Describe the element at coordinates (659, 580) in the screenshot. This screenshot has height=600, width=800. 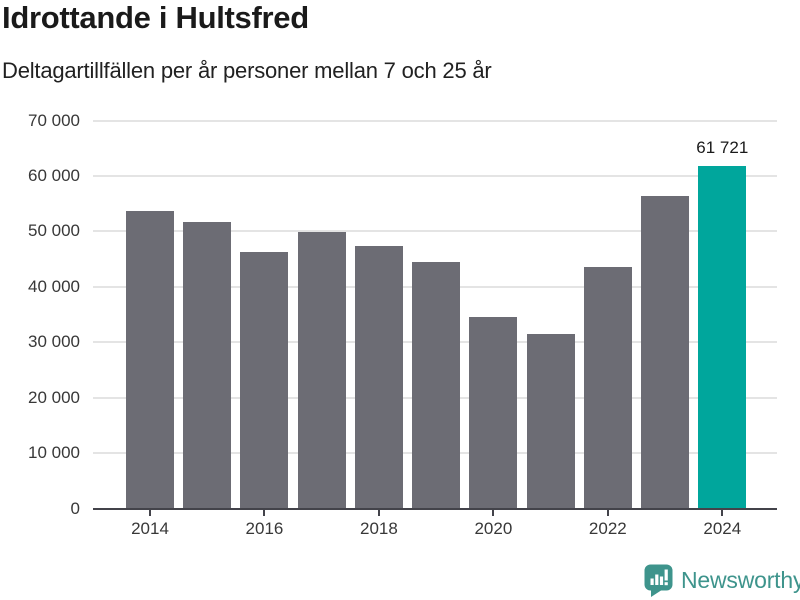
I see `newsworthy-logo-icon` at that location.